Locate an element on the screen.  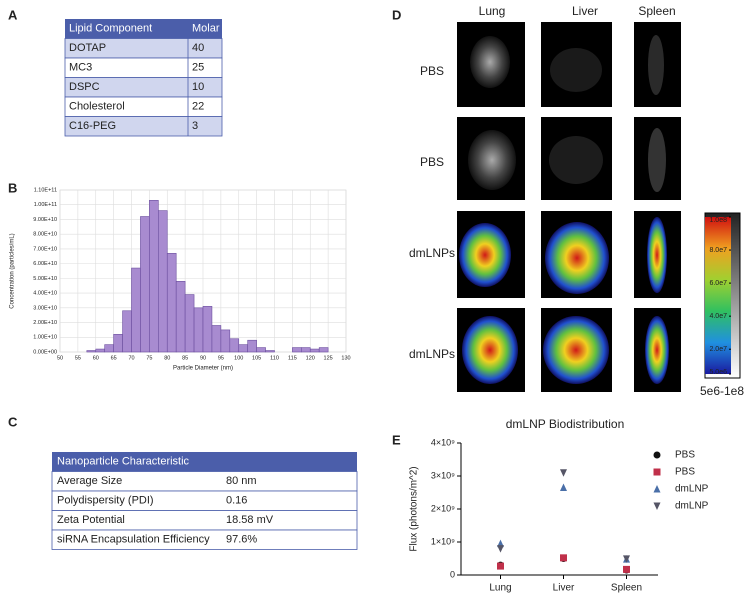
table-header-cell: Lipid Component is located at coordinates (110, 29).